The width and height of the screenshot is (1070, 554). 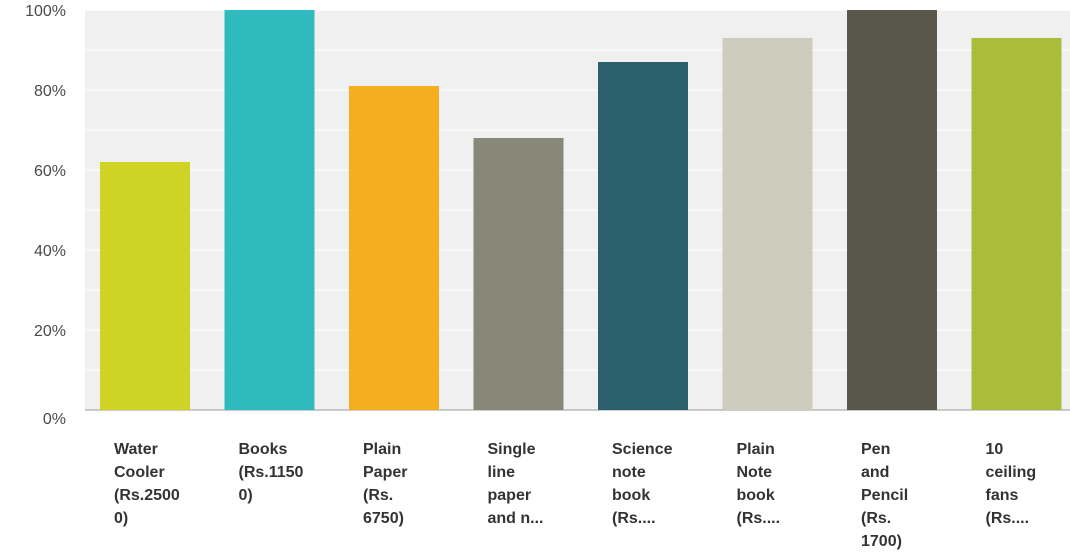 I want to click on y-tick-label: 80%, so click(x=50, y=91).